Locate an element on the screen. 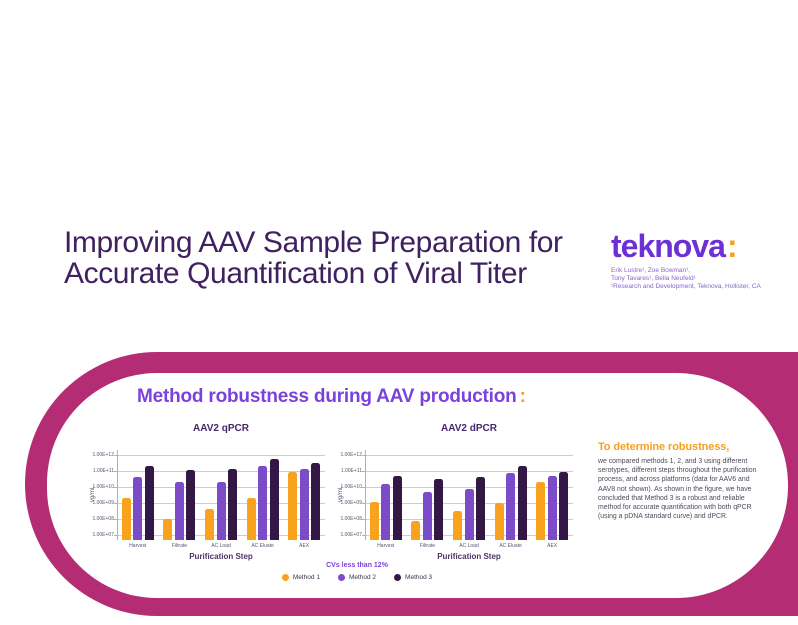  conclusion-note-title: To determine robustness, is located at coordinates (664, 447).